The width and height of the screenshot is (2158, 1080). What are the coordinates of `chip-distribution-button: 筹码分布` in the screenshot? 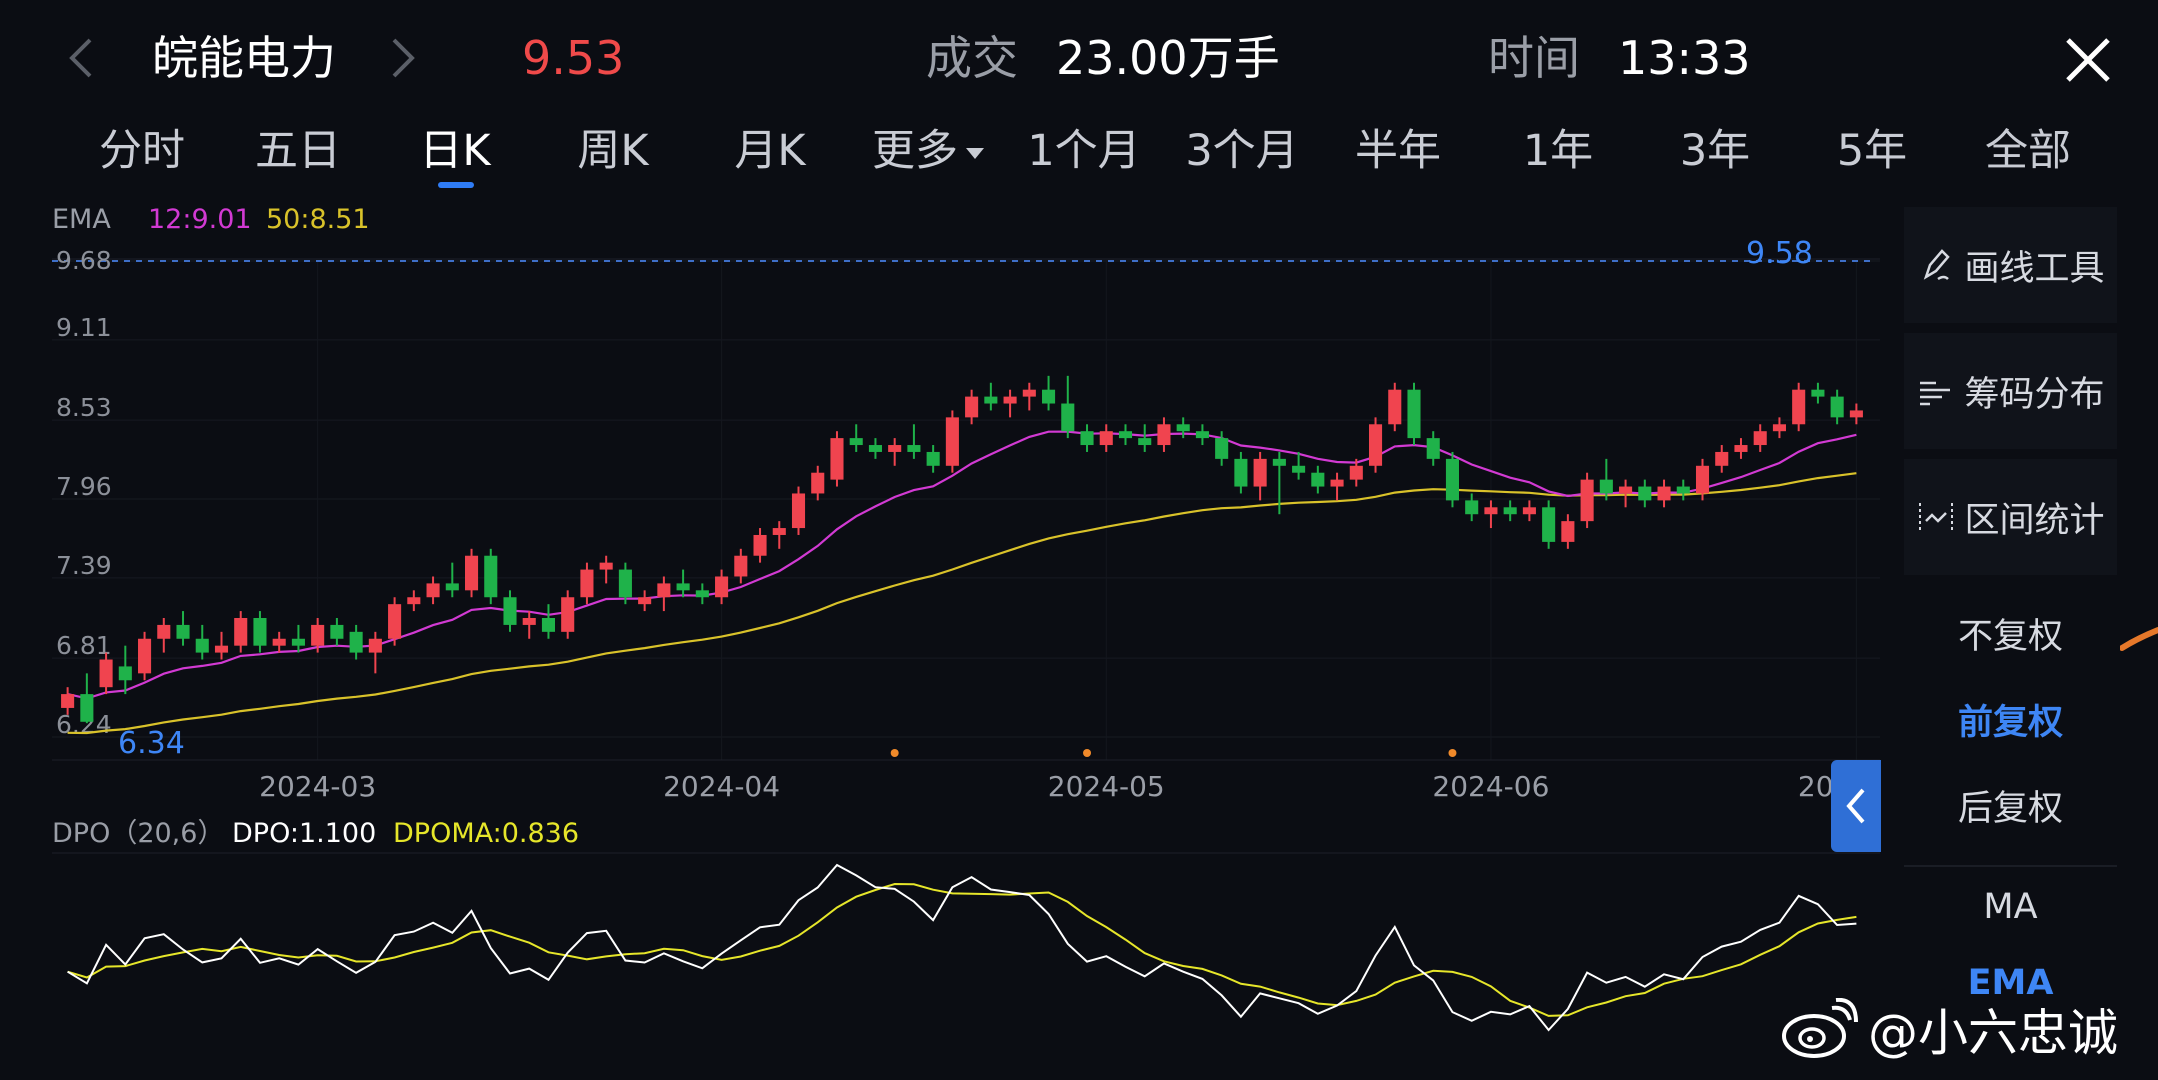 It's located at (2010, 390).